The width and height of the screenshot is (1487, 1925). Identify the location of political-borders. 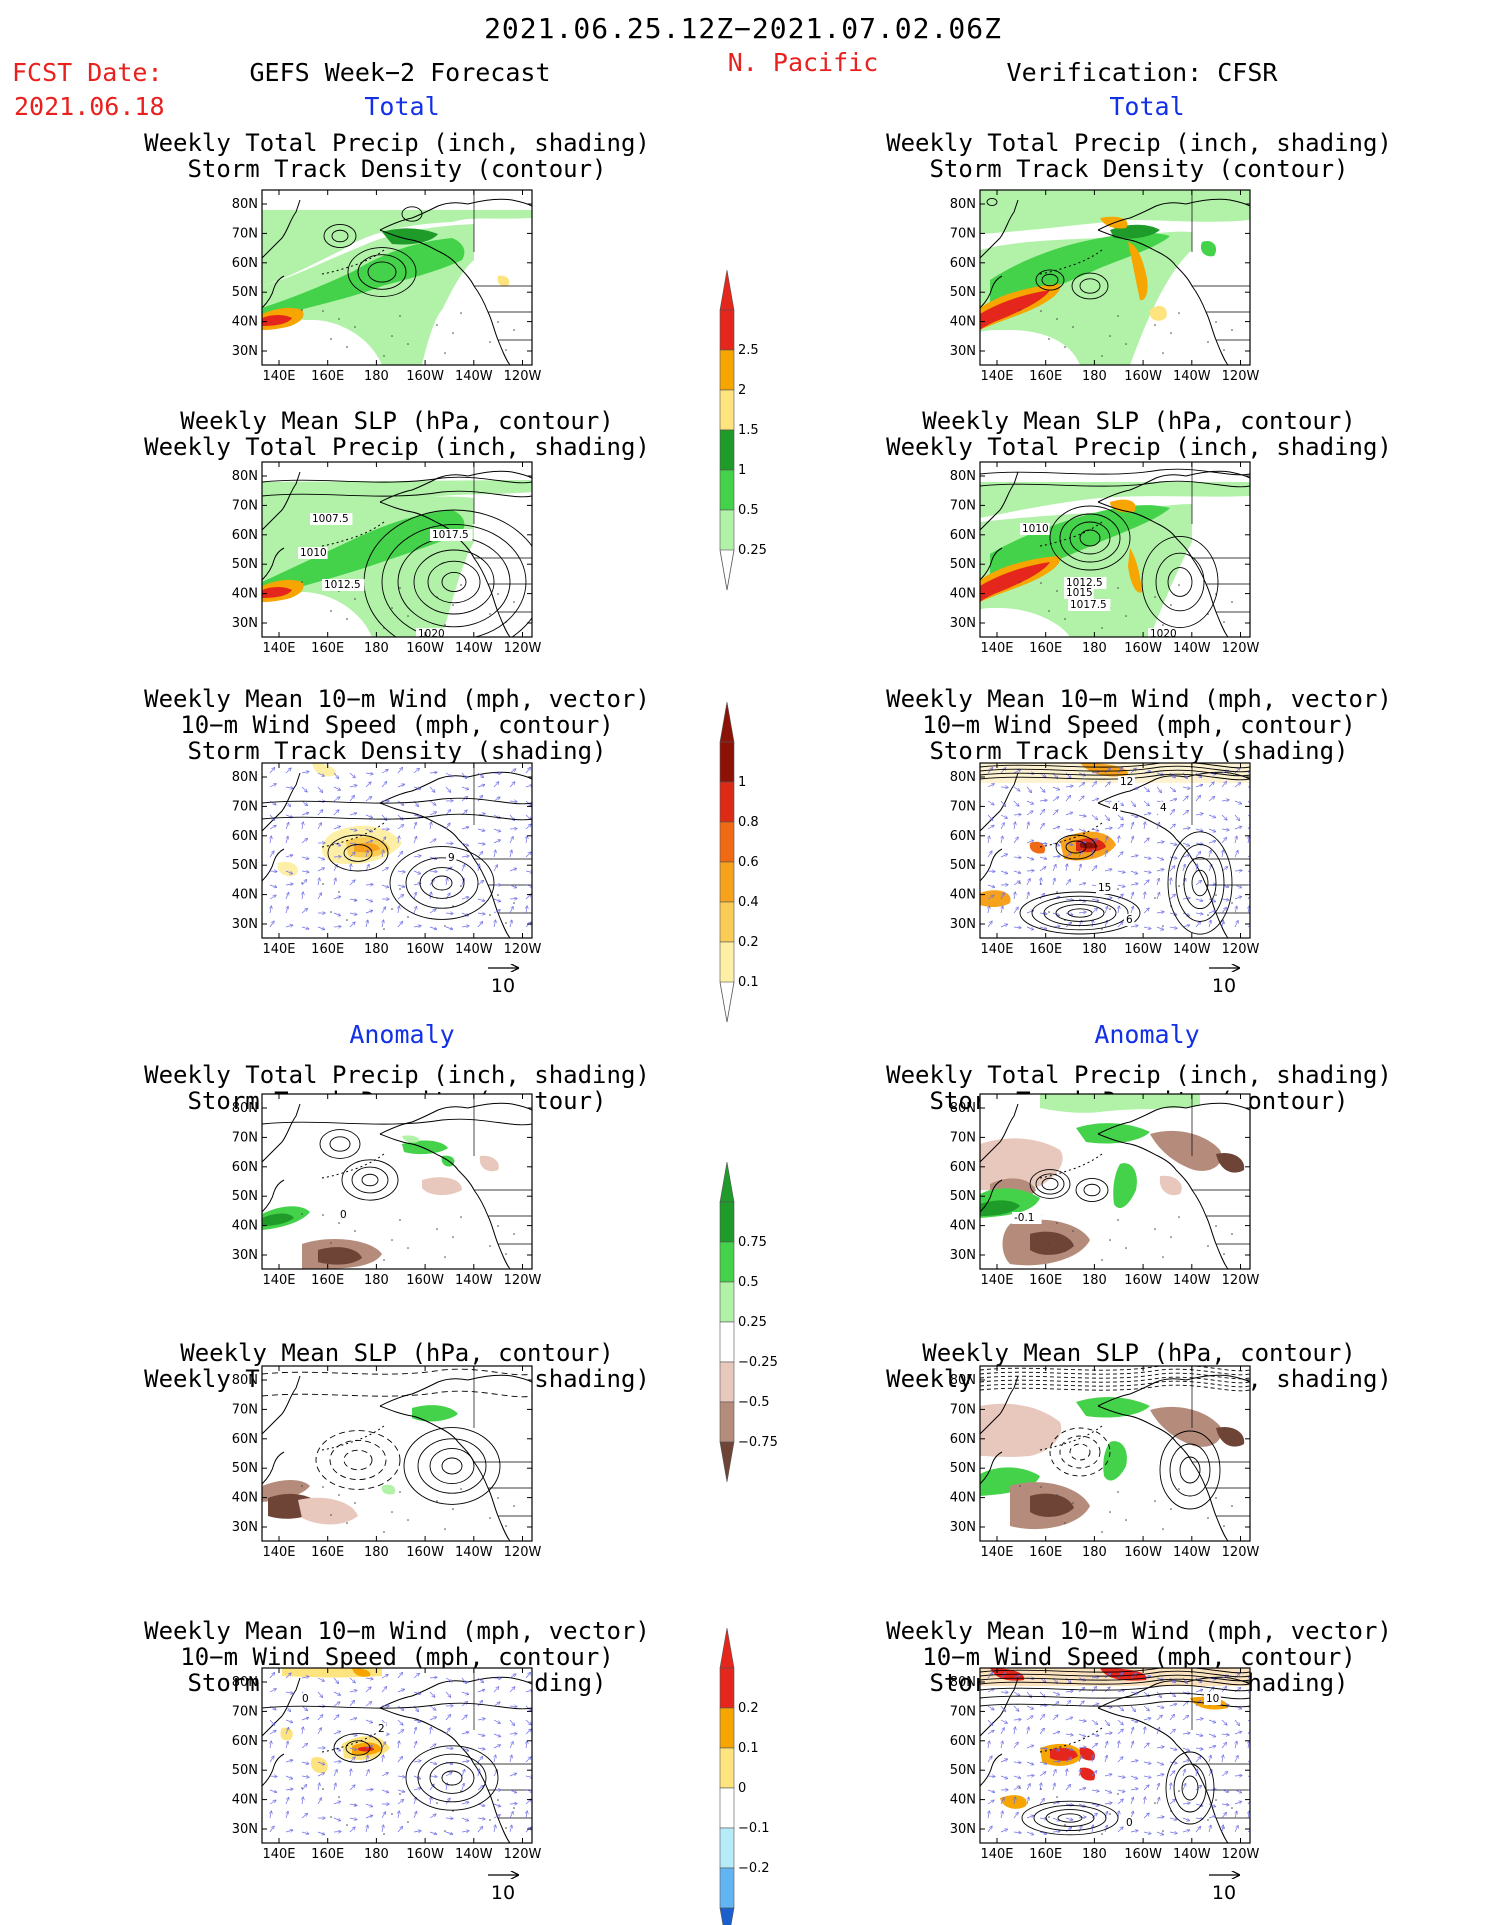
(502, 838).